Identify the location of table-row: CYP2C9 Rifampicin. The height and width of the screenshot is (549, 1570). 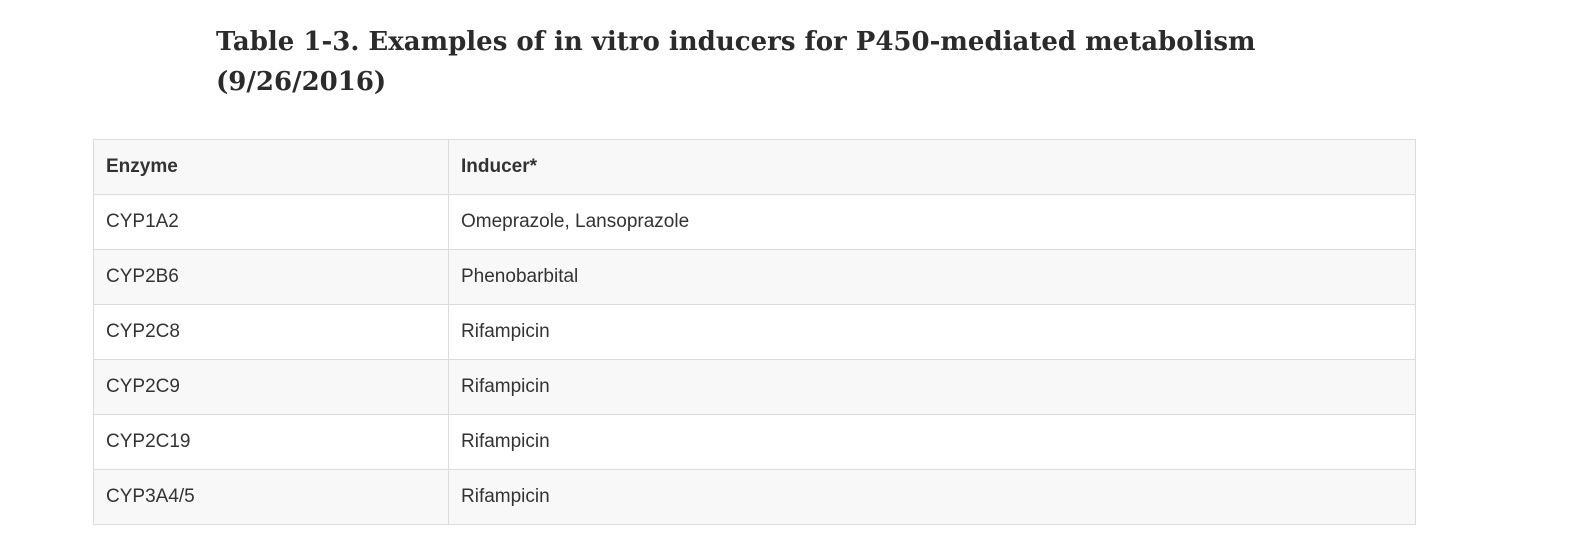
(754, 387).